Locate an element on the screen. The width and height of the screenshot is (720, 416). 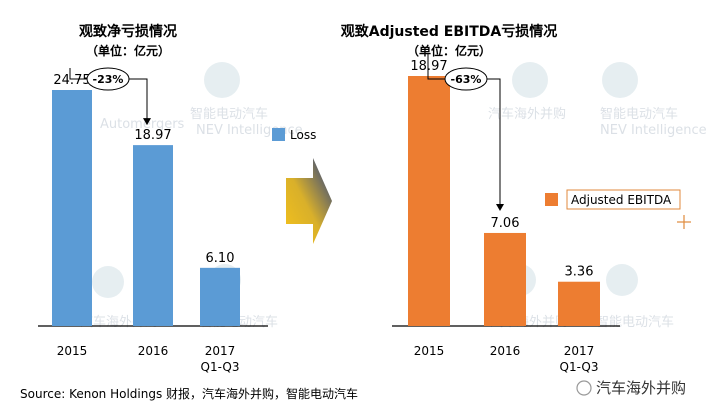
legend-label: Loss is located at coordinates (303, 135).